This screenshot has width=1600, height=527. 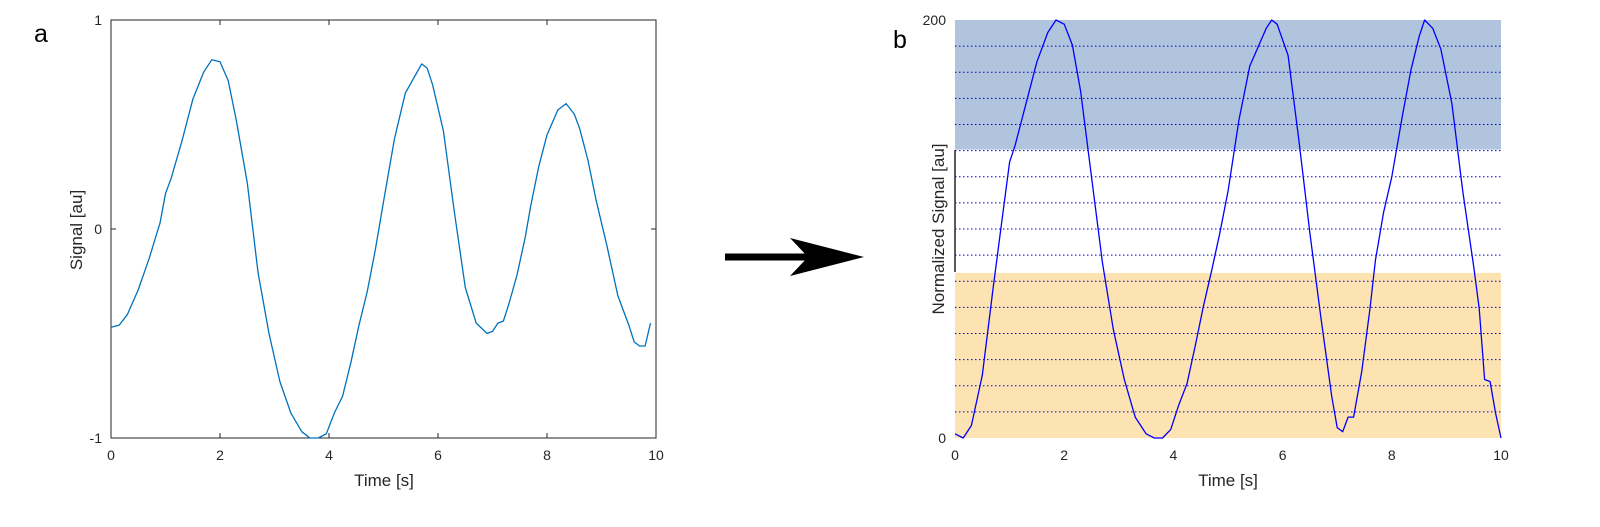 I want to click on y-tick-label: -1, so click(x=96, y=438).